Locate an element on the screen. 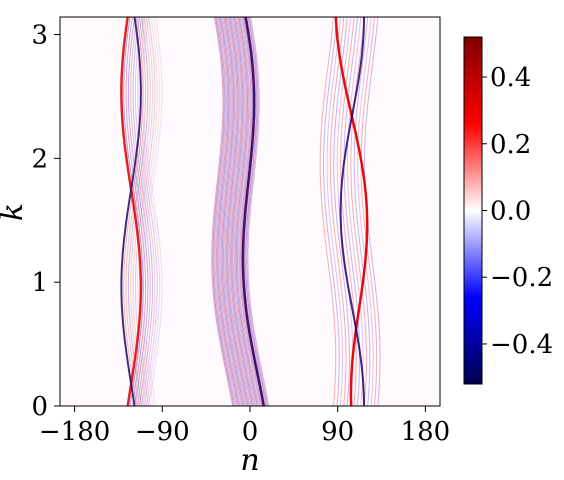  x-tick-label: −180 is located at coordinates (74, 432).